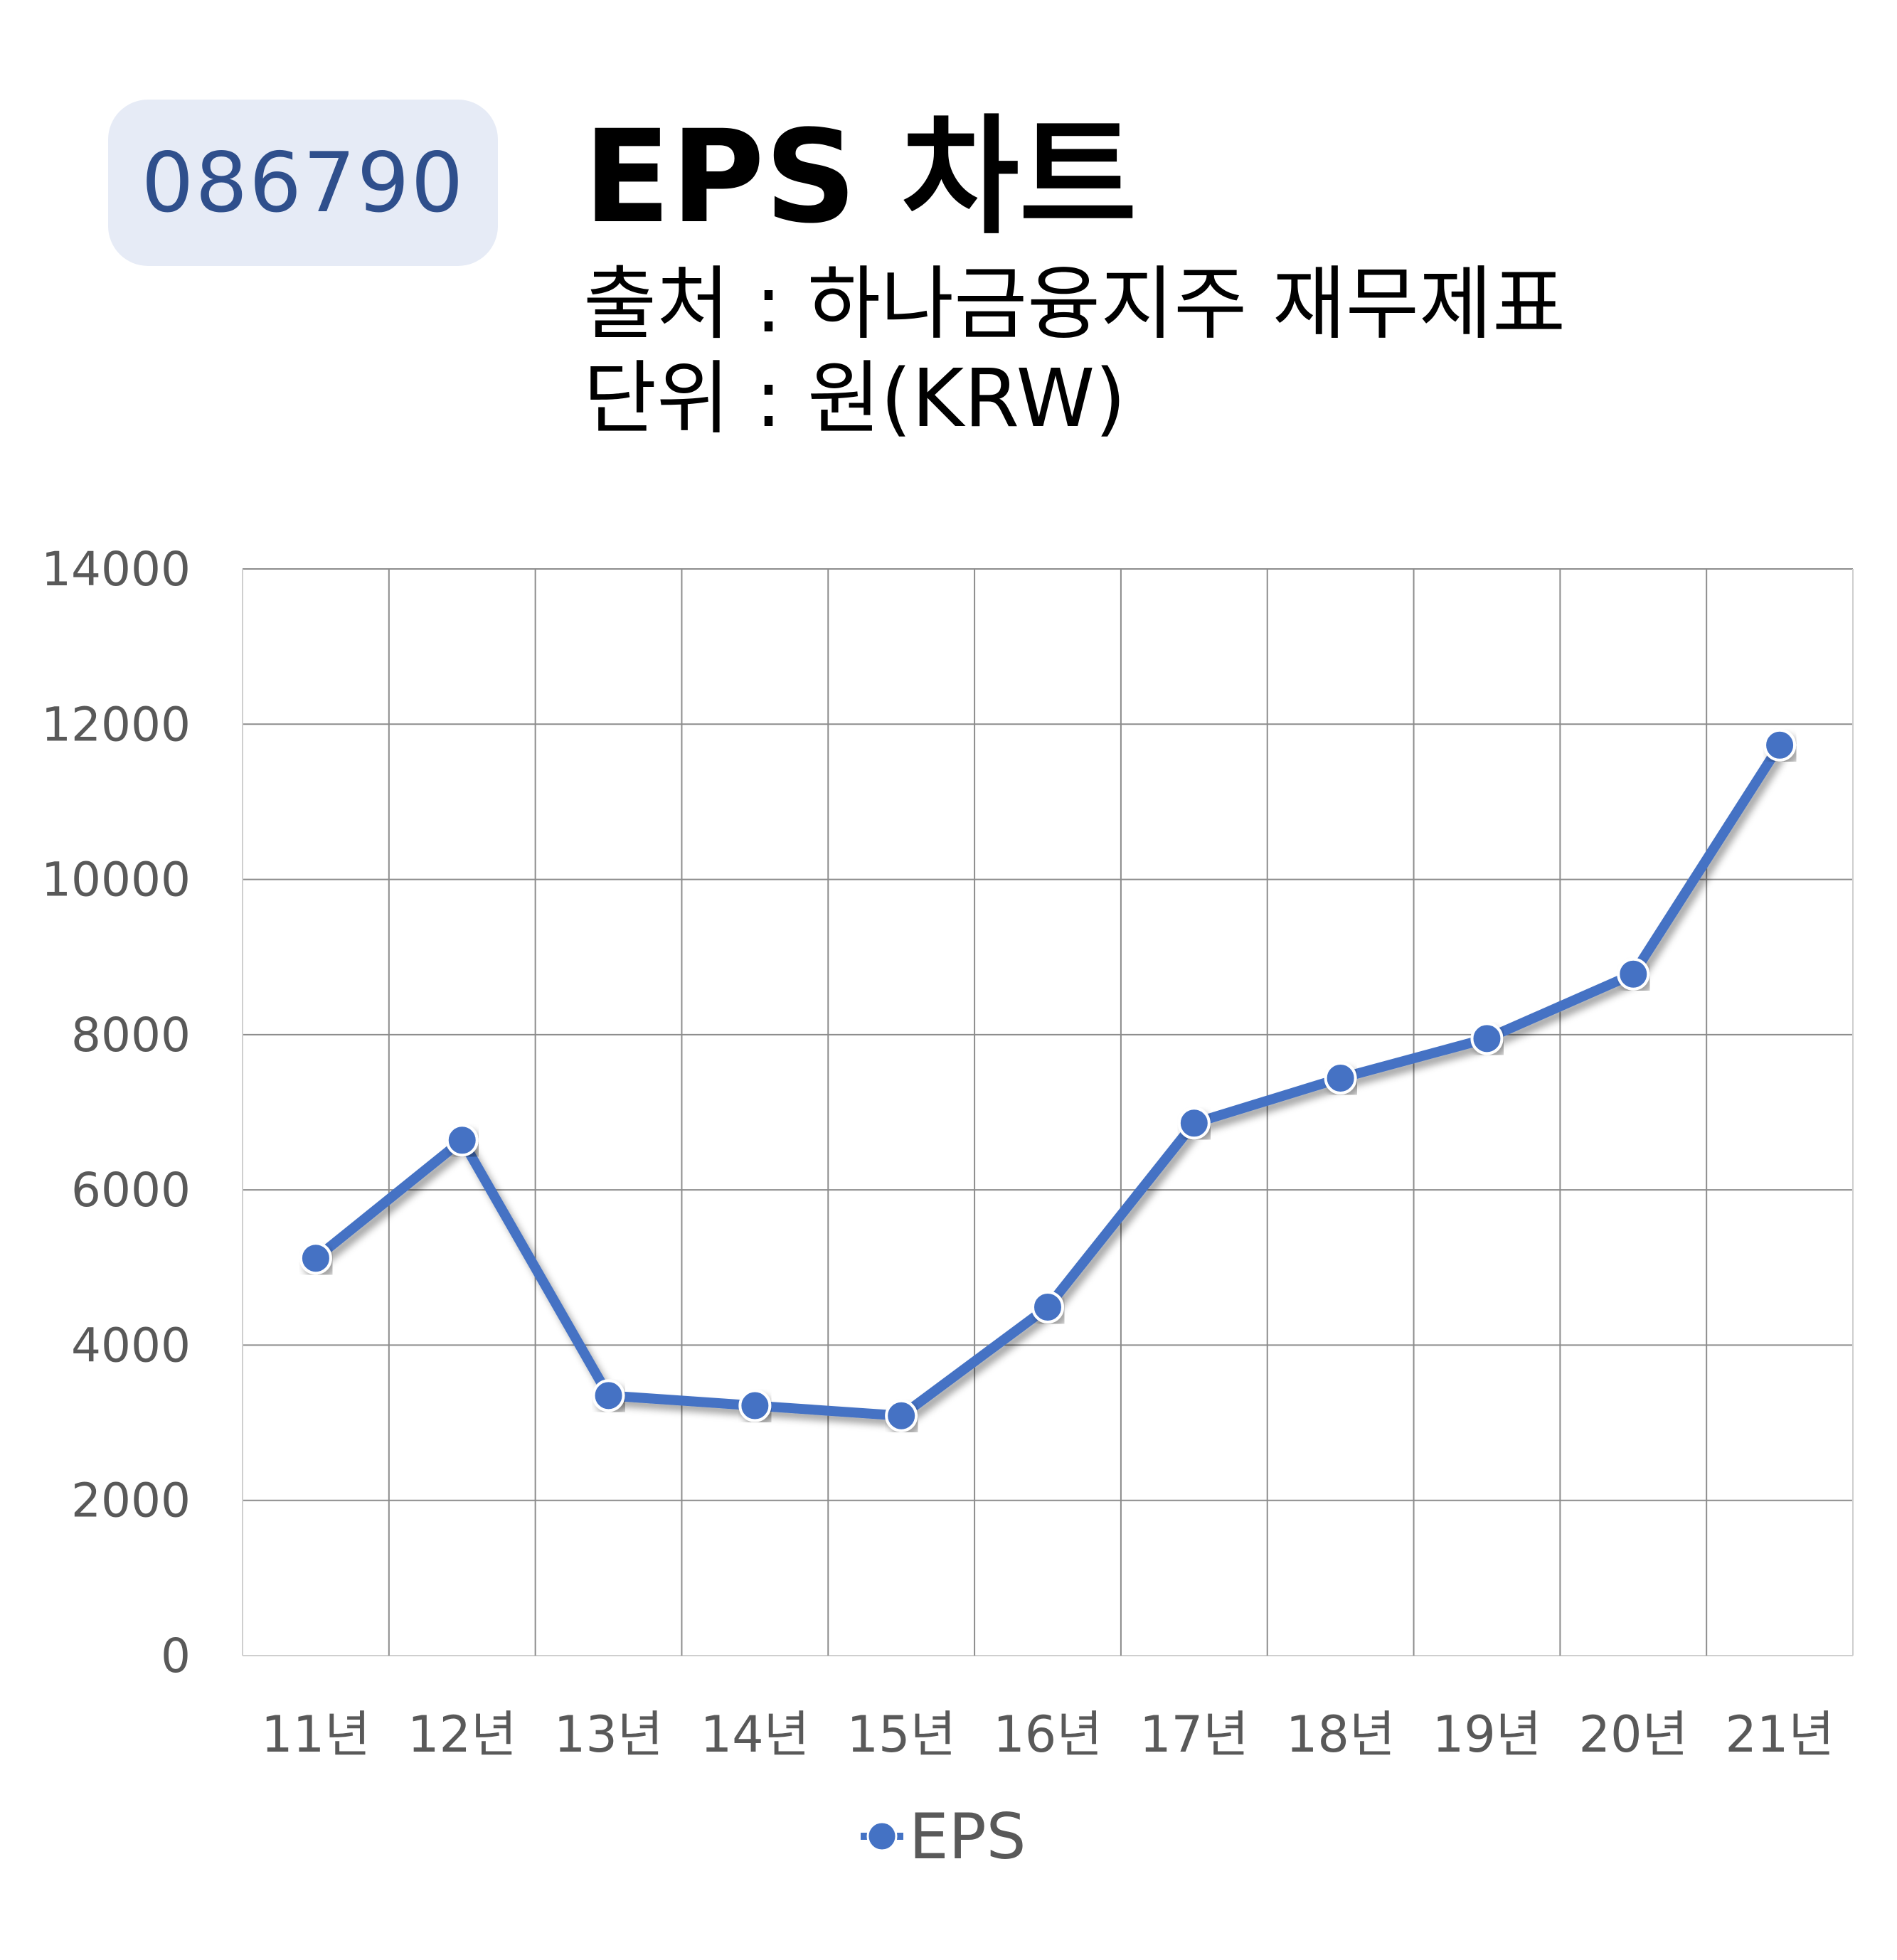 The height and width of the screenshot is (1960, 1897). Describe the element at coordinates (1340, 1734) in the screenshot. I see `x-tick-label: 18년` at that location.